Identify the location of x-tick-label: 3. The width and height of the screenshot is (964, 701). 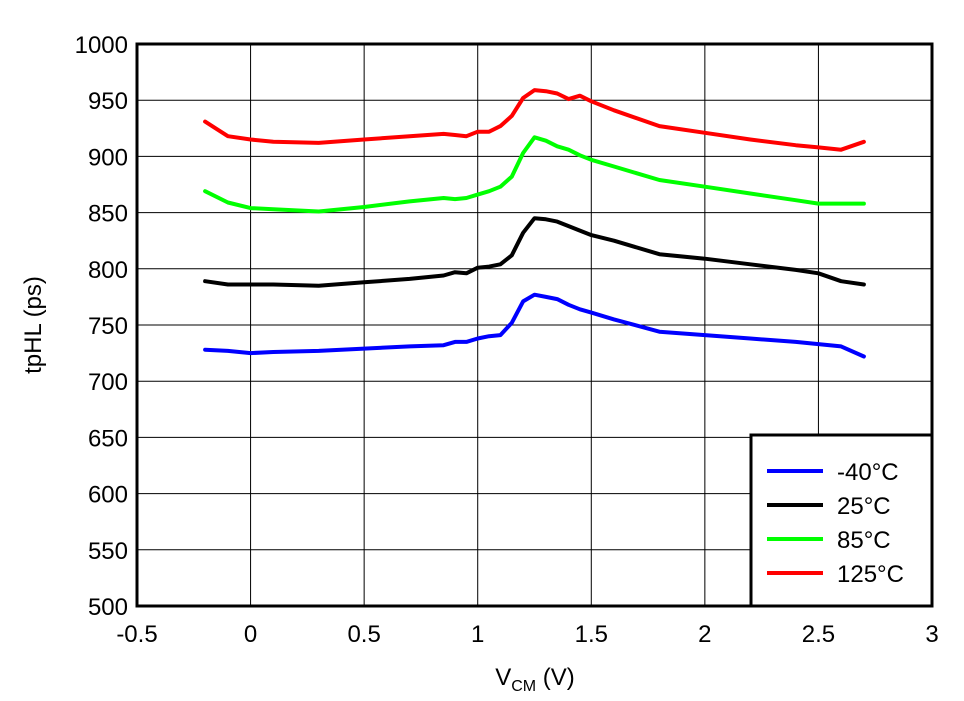
(931, 634).